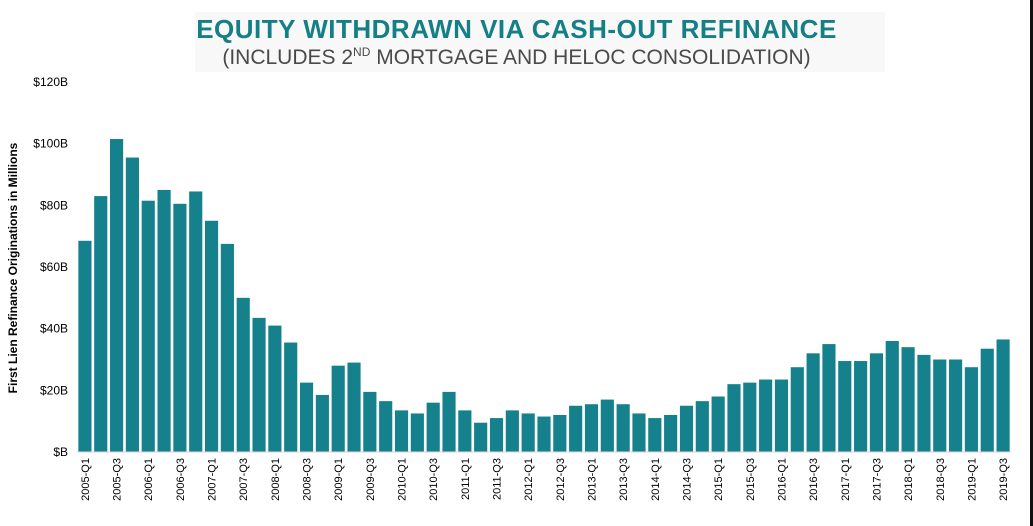 Image resolution: width=1033 pixels, height=526 pixels. Describe the element at coordinates (624, 479) in the screenshot. I see `x-tick-label: 2013-Q3` at that location.